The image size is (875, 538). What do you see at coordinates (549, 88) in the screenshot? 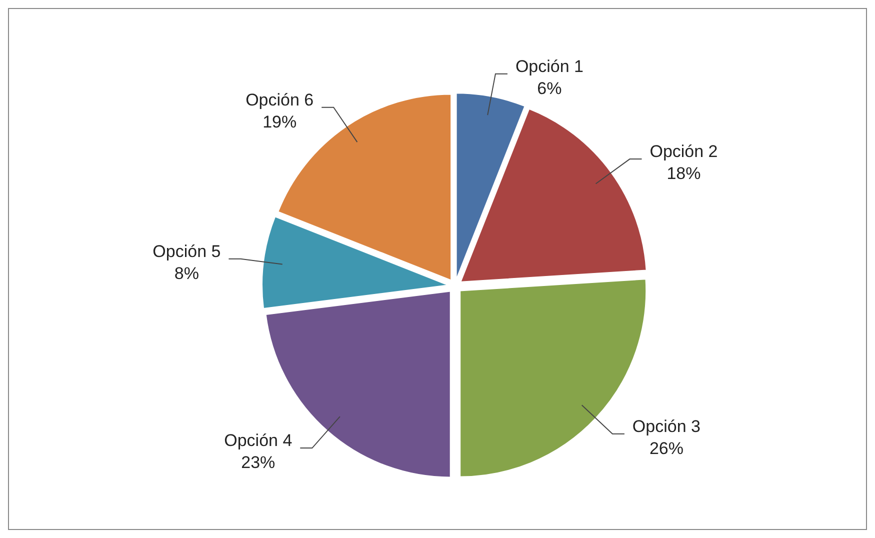
I see `data-label: 6%` at bounding box center [549, 88].